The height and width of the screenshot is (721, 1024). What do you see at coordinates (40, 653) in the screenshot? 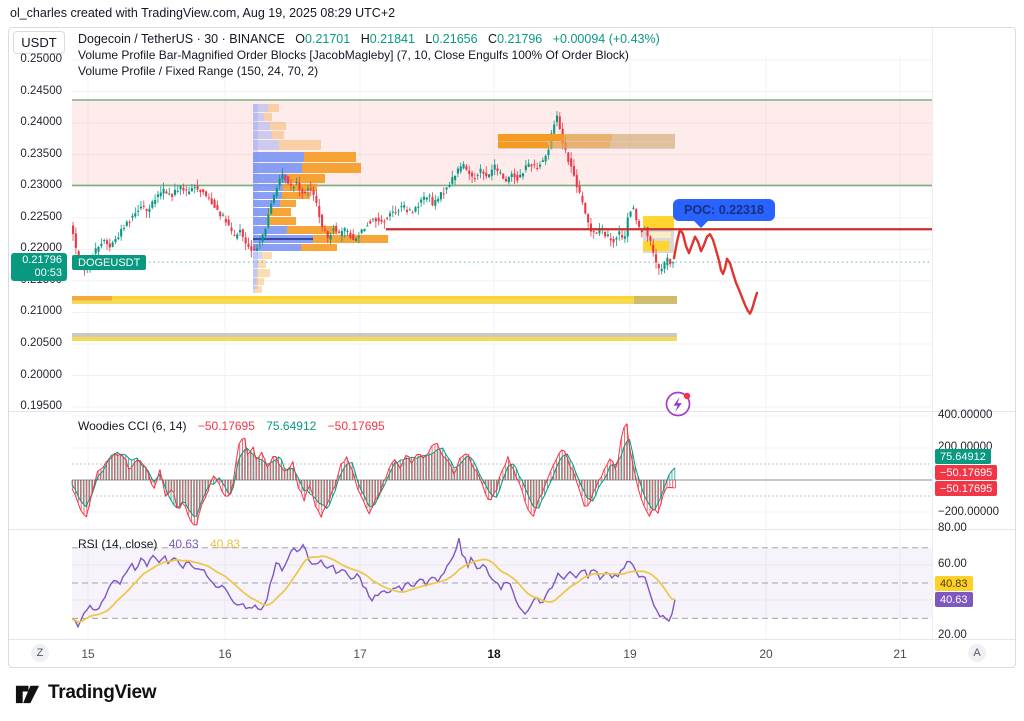
I see `time-axis-marker-z: Z` at bounding box center [40, 653].